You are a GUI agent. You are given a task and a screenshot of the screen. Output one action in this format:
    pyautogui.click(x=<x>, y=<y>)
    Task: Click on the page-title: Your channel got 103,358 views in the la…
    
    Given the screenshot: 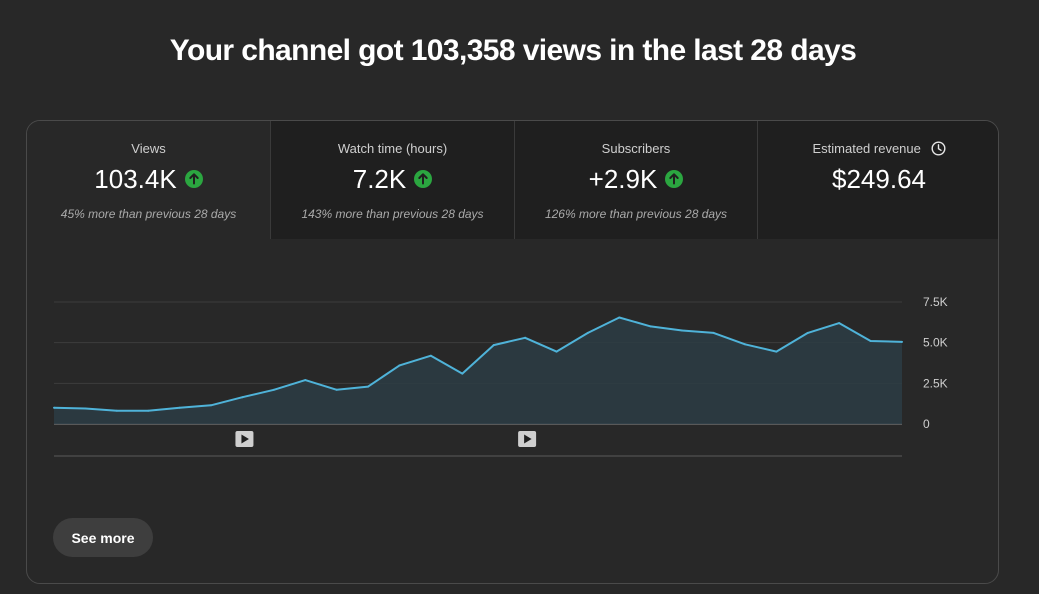 What is the action you would take?
    pyautogui.click(x=513, y=50)
    